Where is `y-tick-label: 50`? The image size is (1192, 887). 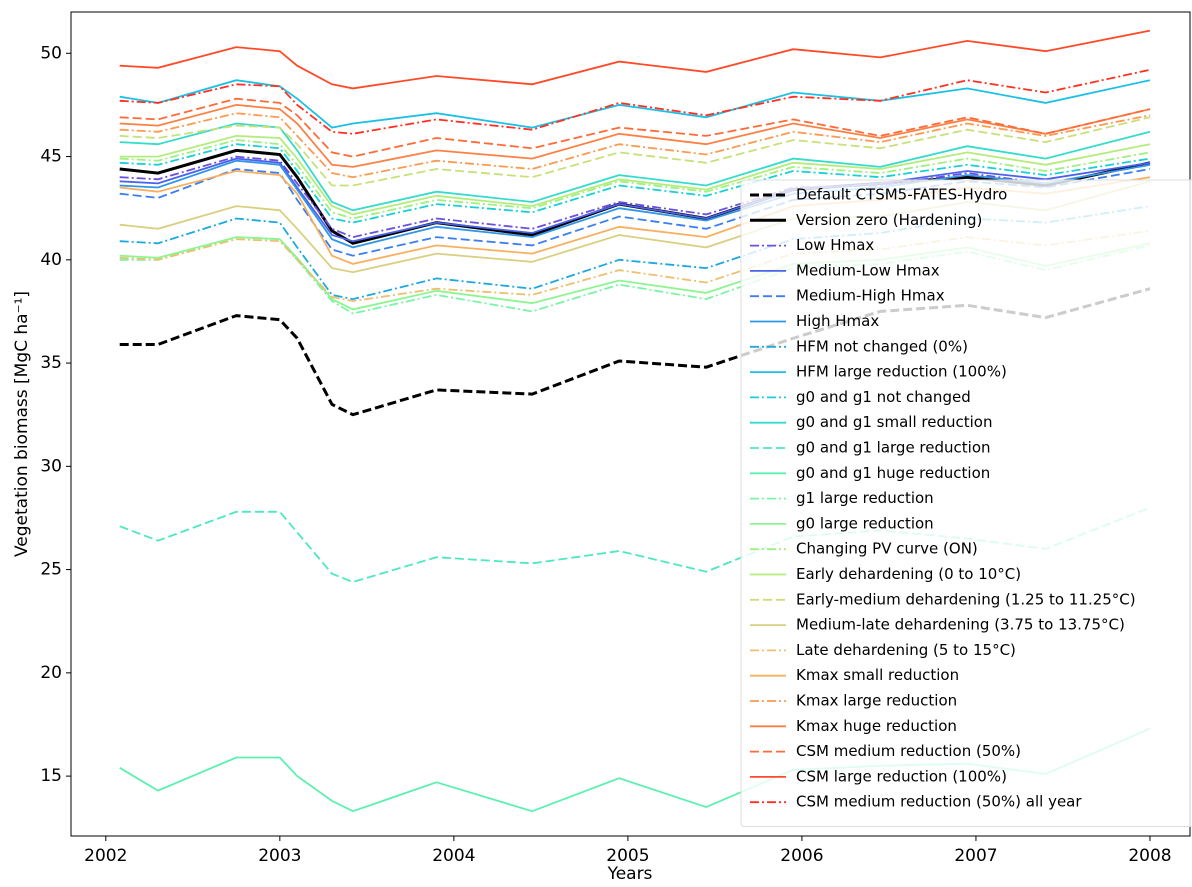 y-tick-label: 50 is located at coordinates (51, 53).